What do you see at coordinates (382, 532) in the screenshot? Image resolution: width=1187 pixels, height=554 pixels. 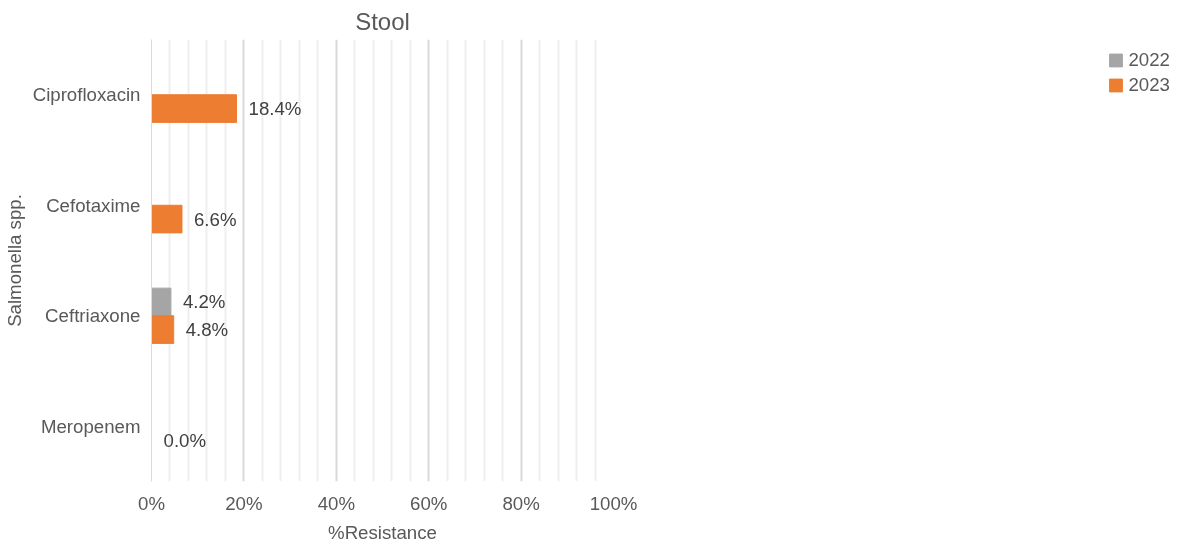 I see `x-axis-title: %Resistance` at bounding box center [382, 532].